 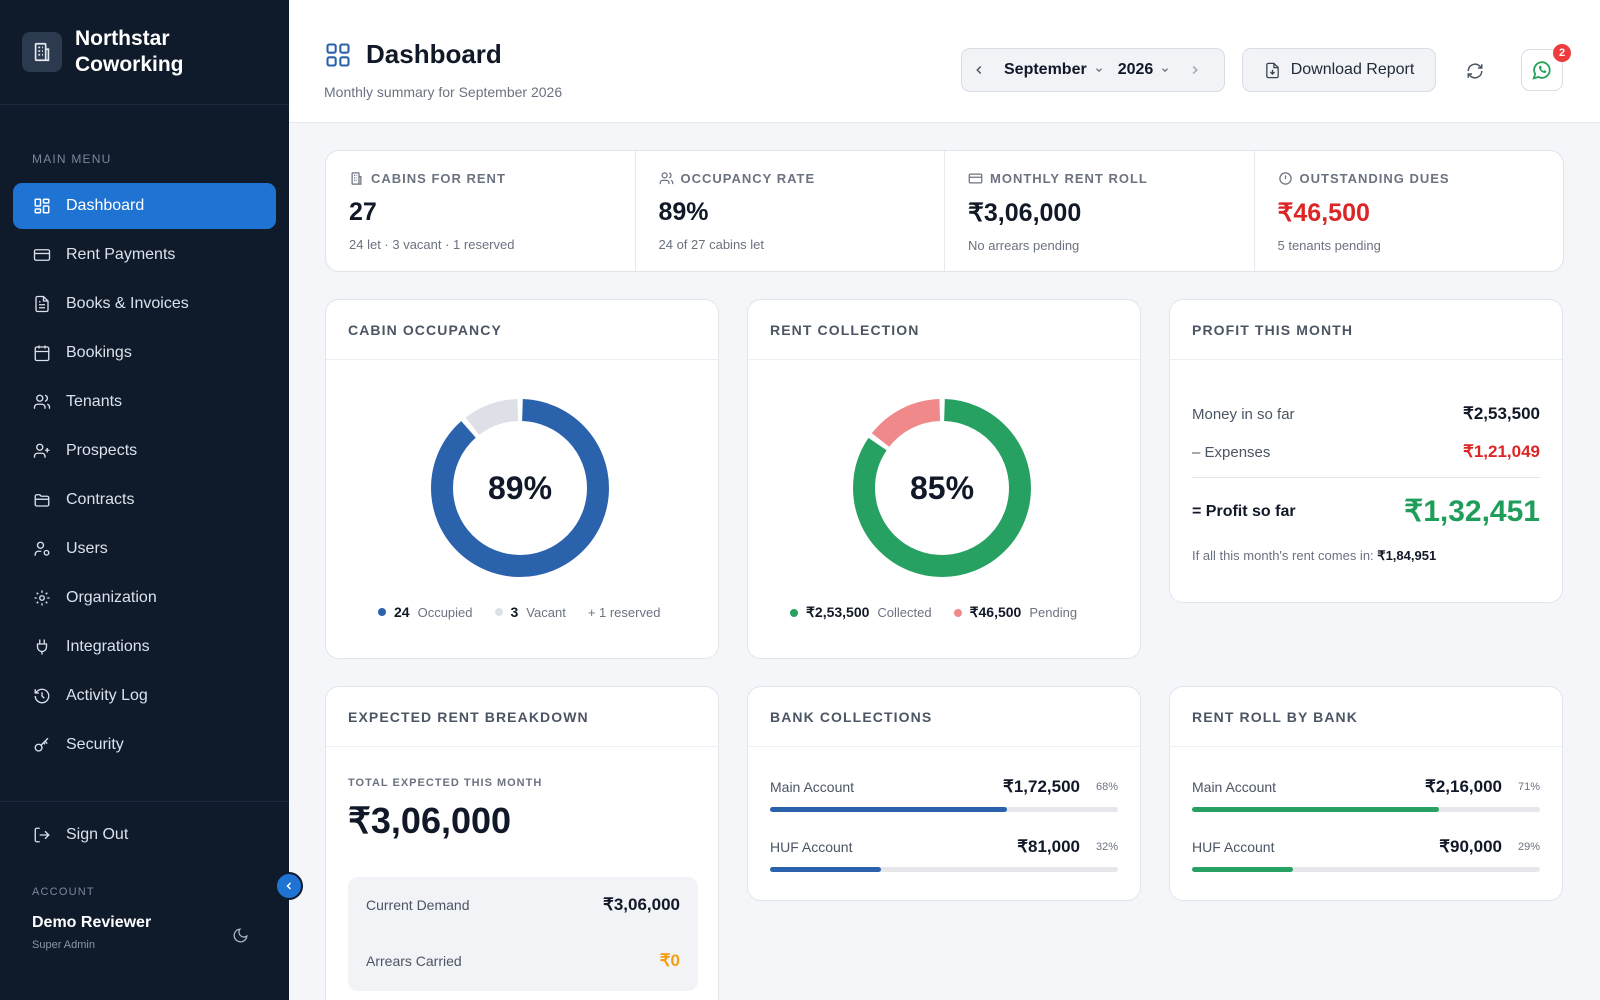 What do you see at coordinates (144, 402) in the screenshot?
I see `sidebar-item-tenants: Tenants` at bounding box center [144, 402].